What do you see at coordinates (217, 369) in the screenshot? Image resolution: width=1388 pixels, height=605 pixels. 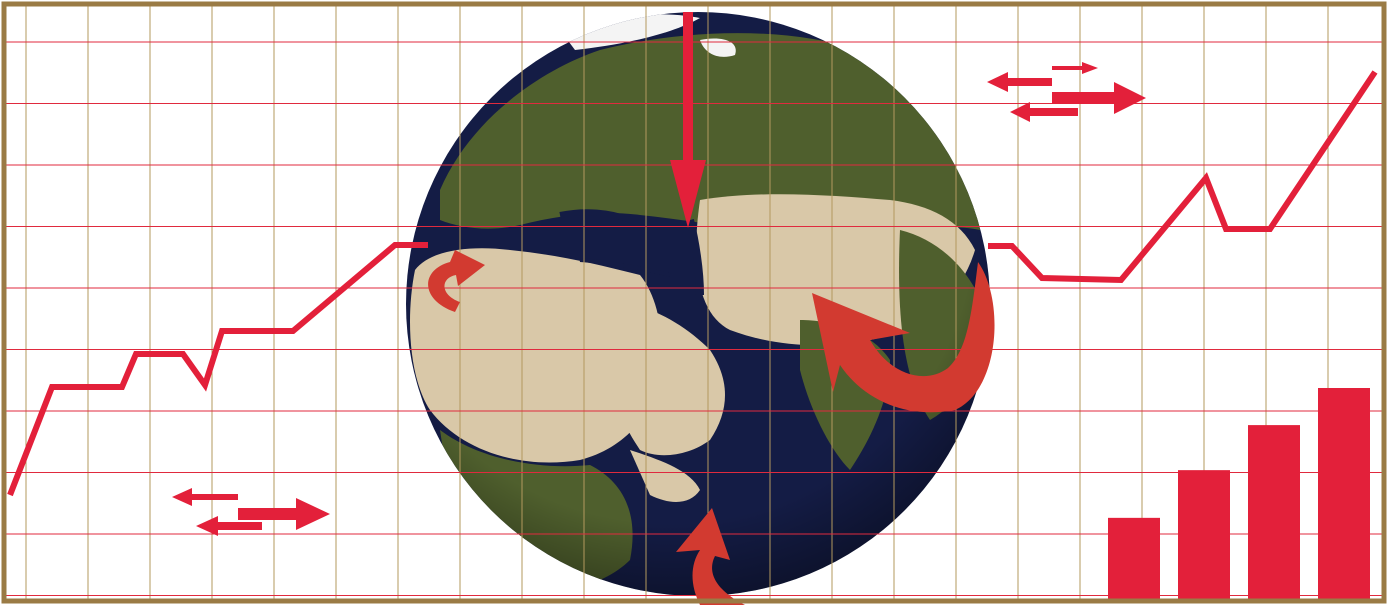 I see `trend-line-left` at bounding box center [217, 369].